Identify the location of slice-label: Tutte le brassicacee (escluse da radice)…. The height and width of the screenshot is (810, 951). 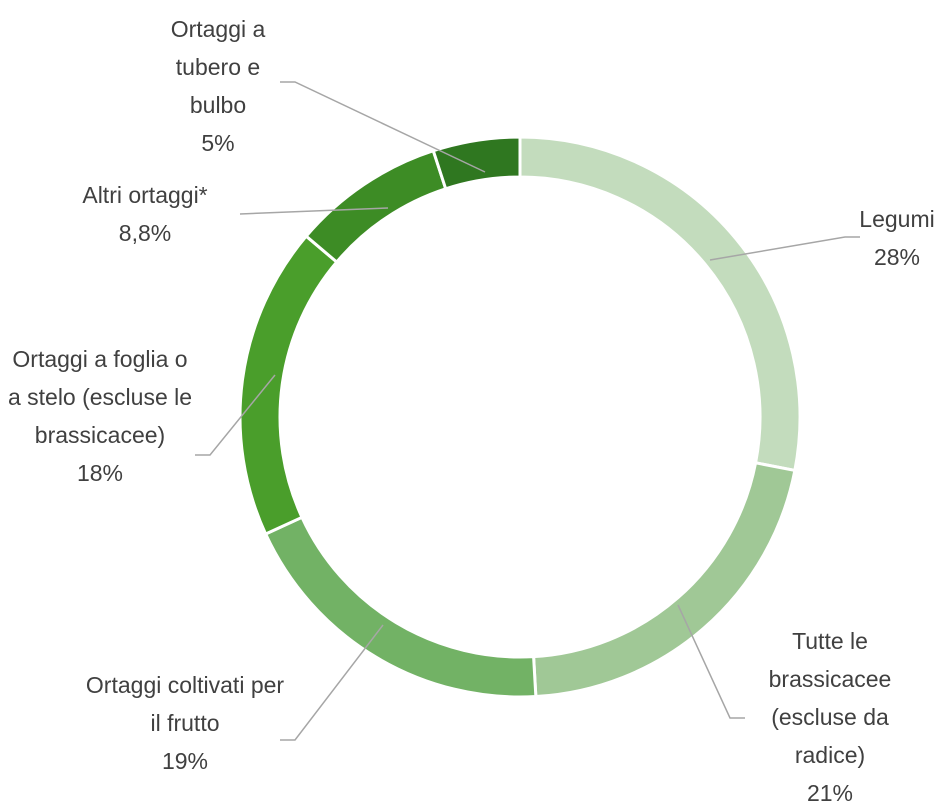
(830, 716).